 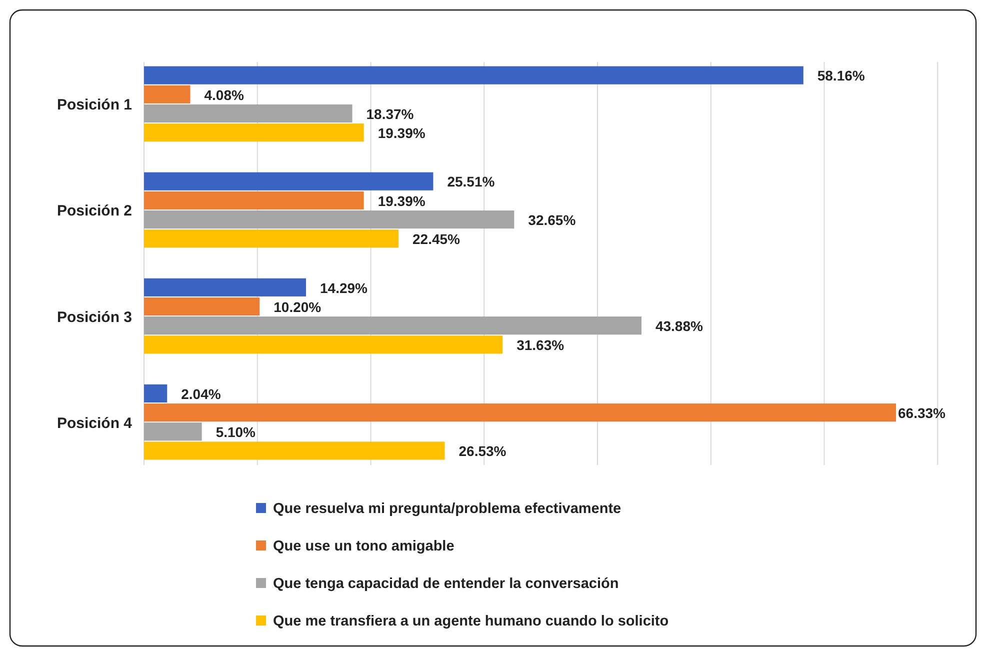 I want to click on data-label: 31.63%, so click(x=540, y=345).